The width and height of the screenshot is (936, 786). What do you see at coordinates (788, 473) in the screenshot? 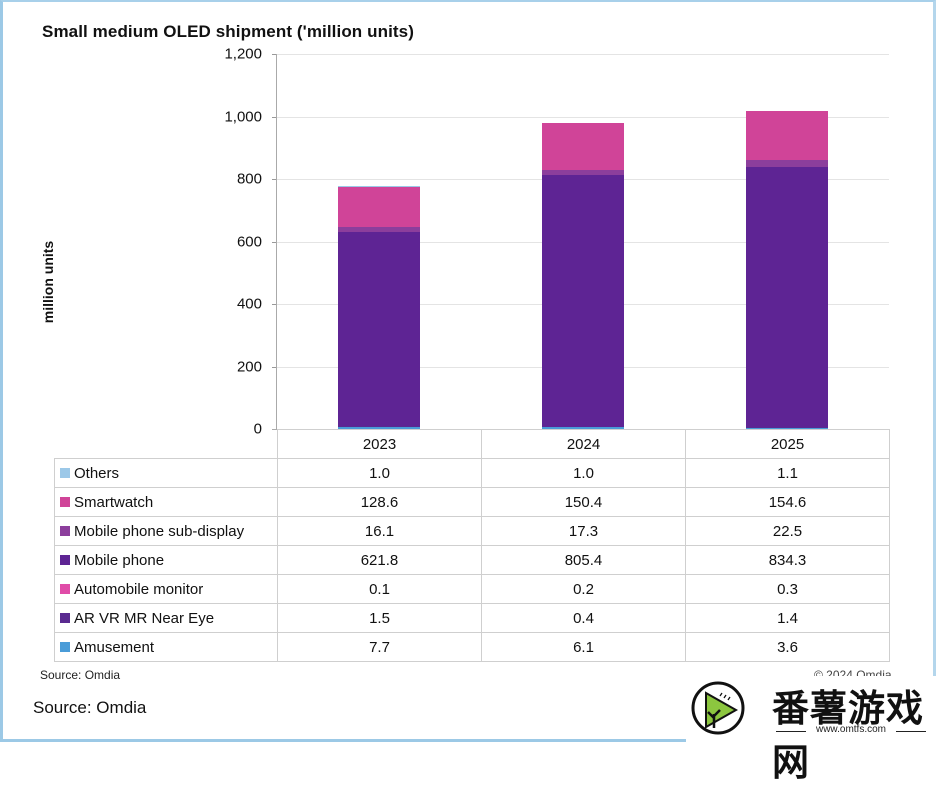
I see `table-cell: 1.1` at bounding box center [788, 473].